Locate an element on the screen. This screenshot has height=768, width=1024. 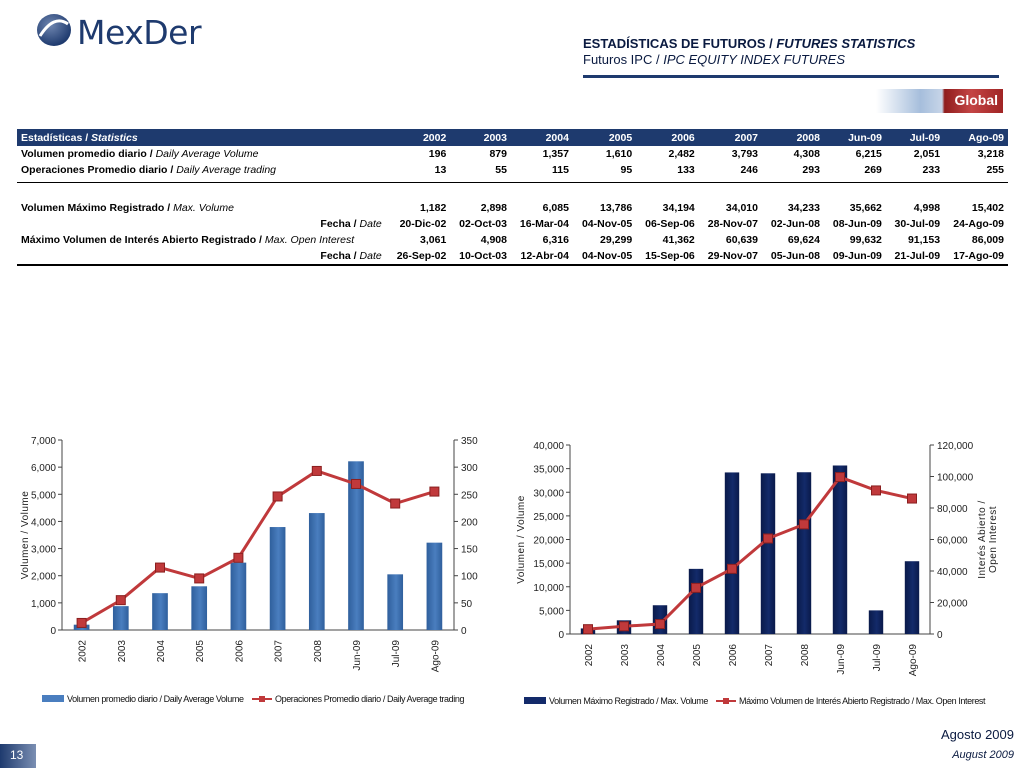
y2-axis-label-line: Interés Abierto / is located at coordinates (982, 539).